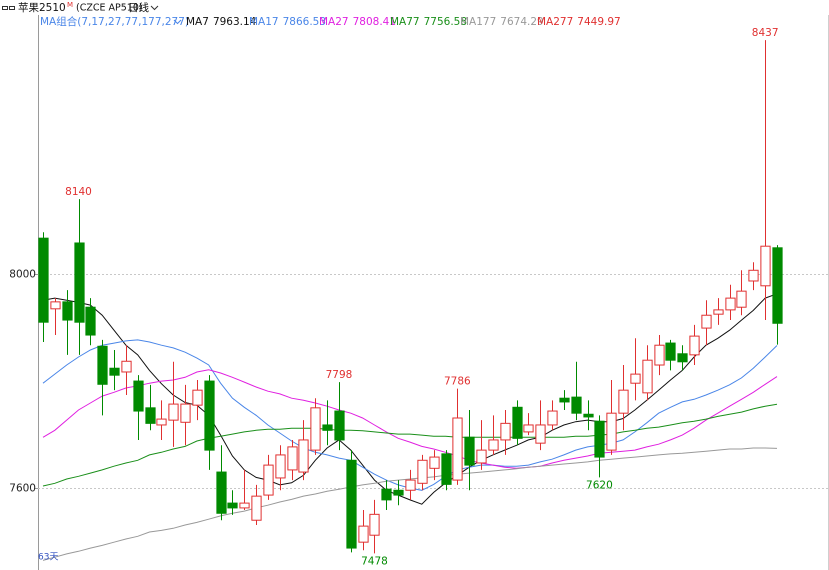 The height and width of the screenshot is (570, 829). I want to click on legend-value: 7756.58, so click(445, 22).